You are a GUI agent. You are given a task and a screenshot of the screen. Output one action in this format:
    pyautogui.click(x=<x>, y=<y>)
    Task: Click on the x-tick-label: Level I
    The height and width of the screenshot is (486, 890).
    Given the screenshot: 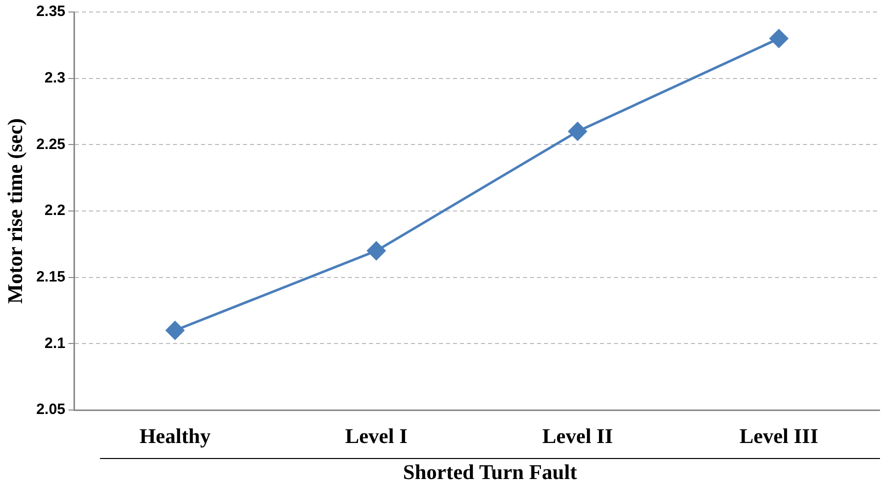 What is the action you would take?
    pyautogui.click(x=376, y=436)
    